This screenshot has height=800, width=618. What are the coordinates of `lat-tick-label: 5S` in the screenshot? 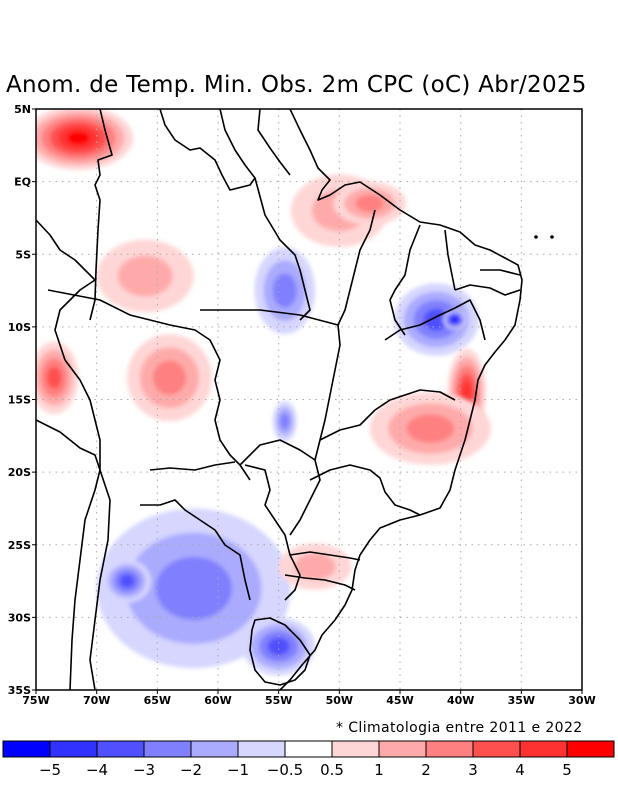 It's located at (23, 254).